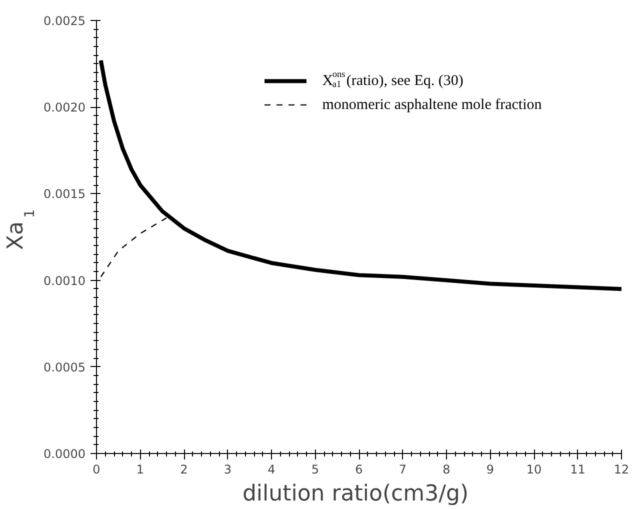  Describe the element at coordinates (65, 281) in the screenshot. I see `y-tick-label: 0.0010` at that location.